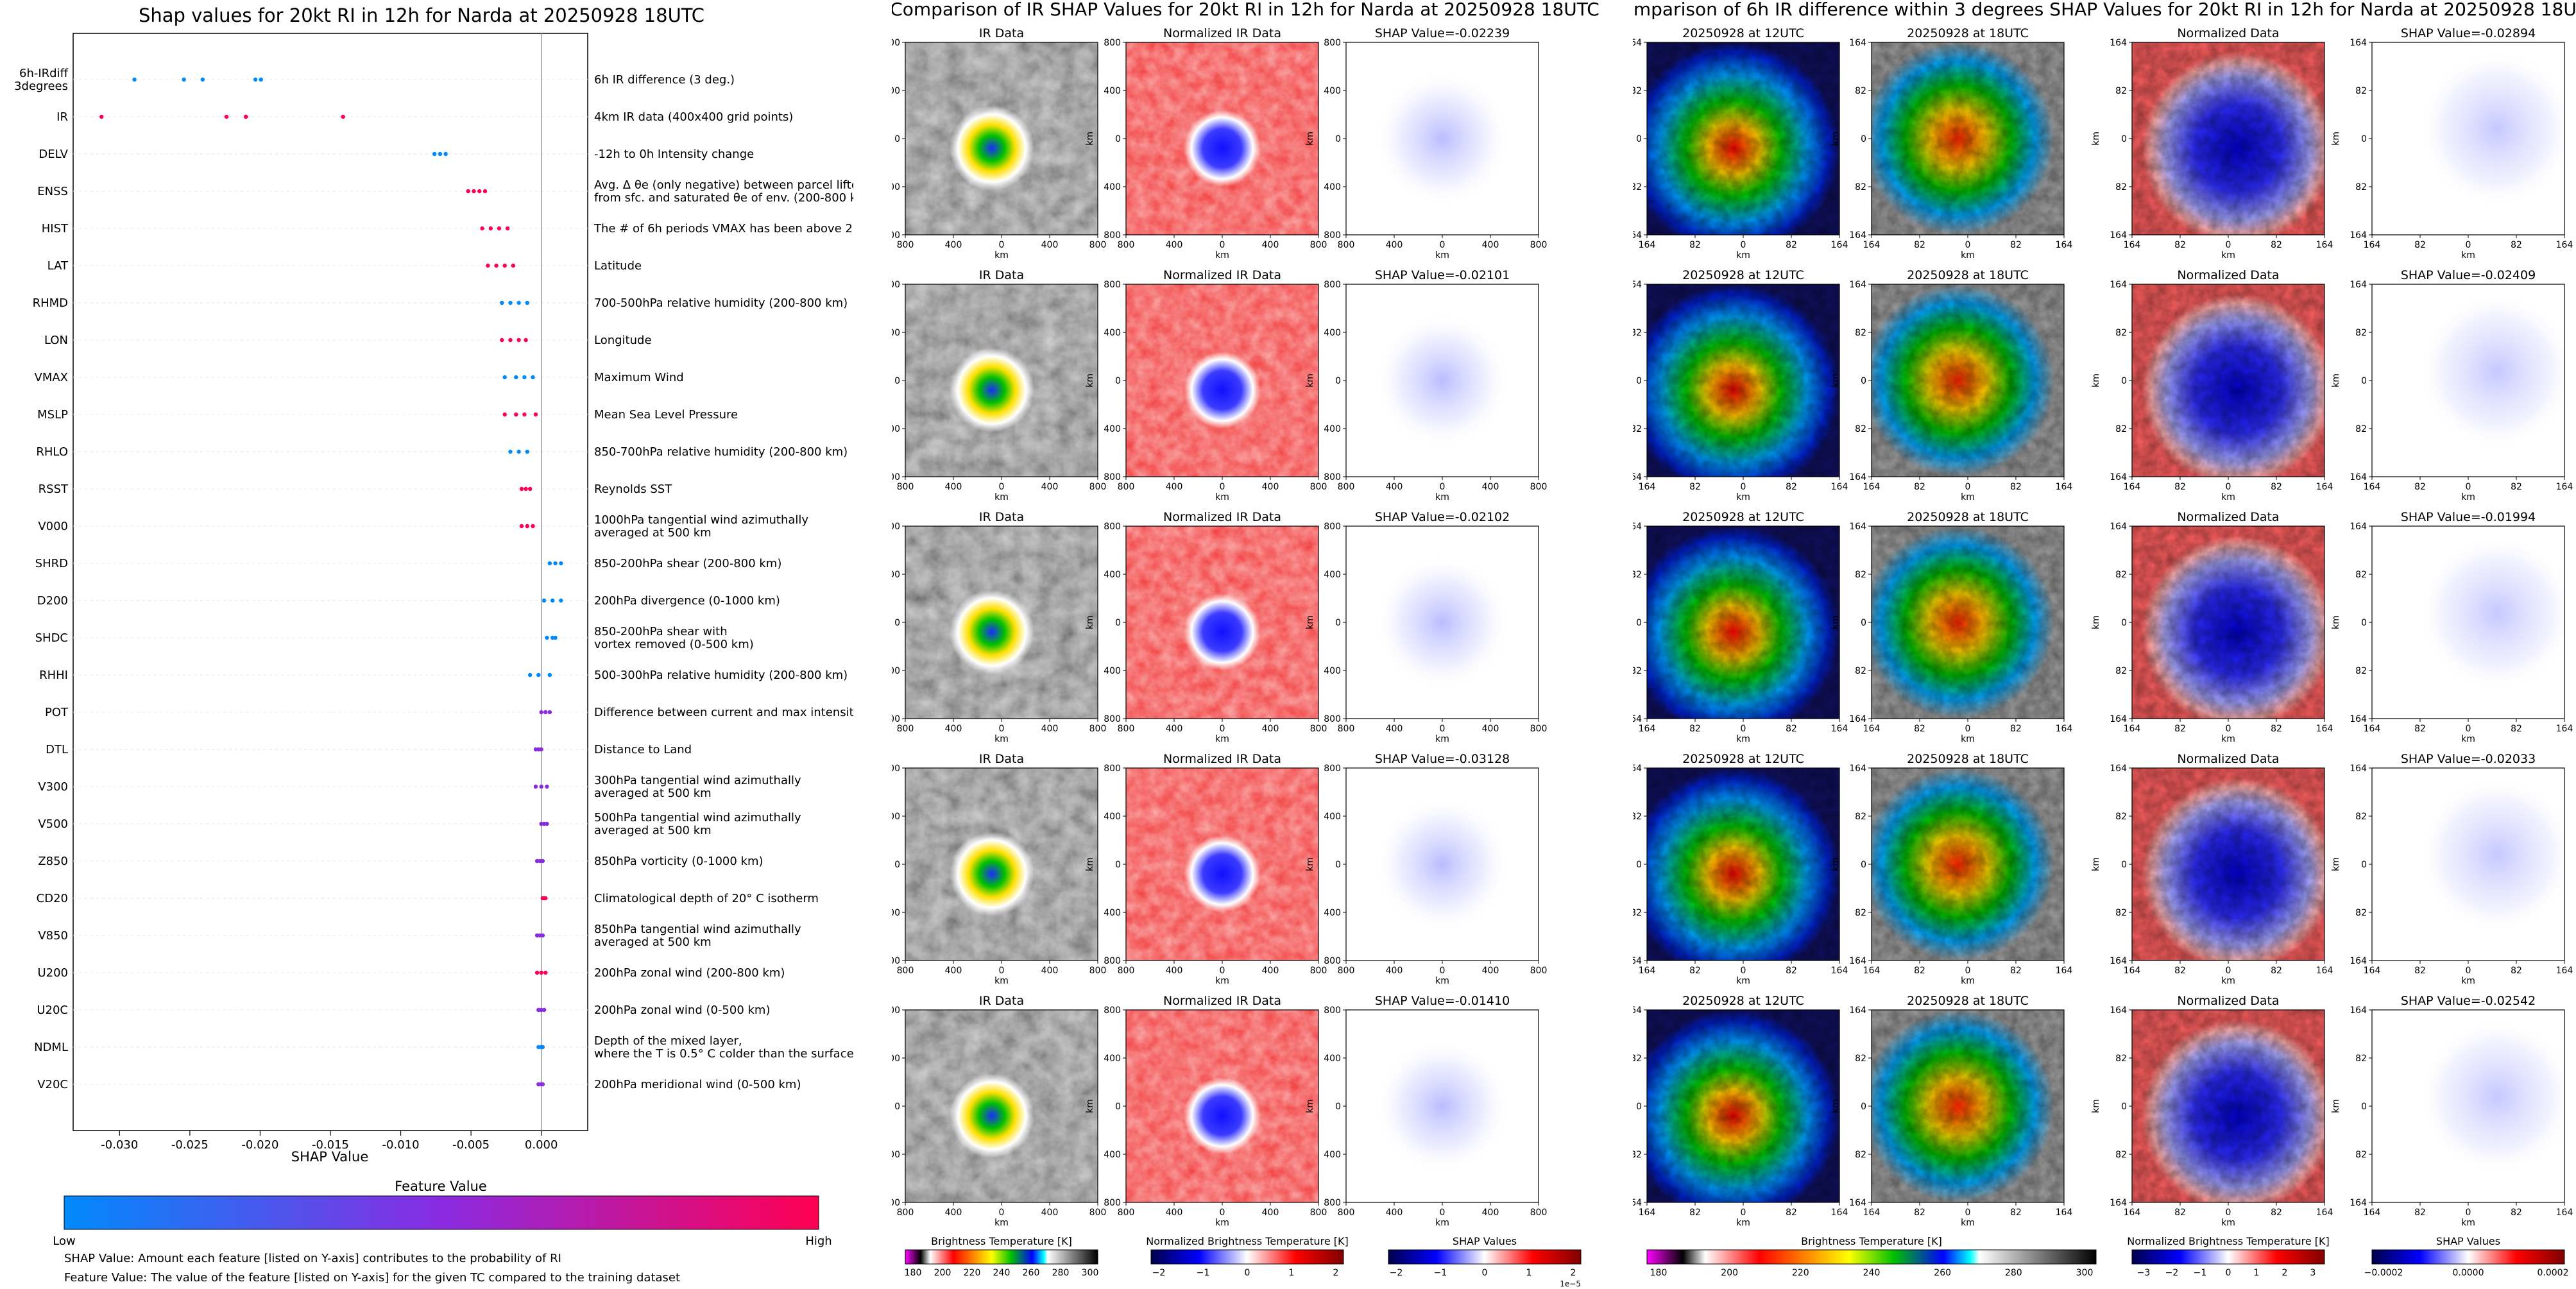 The height and width of the screenshot is (1289, 2576). I want to click on feature-label: HIST, so click(55, 229).